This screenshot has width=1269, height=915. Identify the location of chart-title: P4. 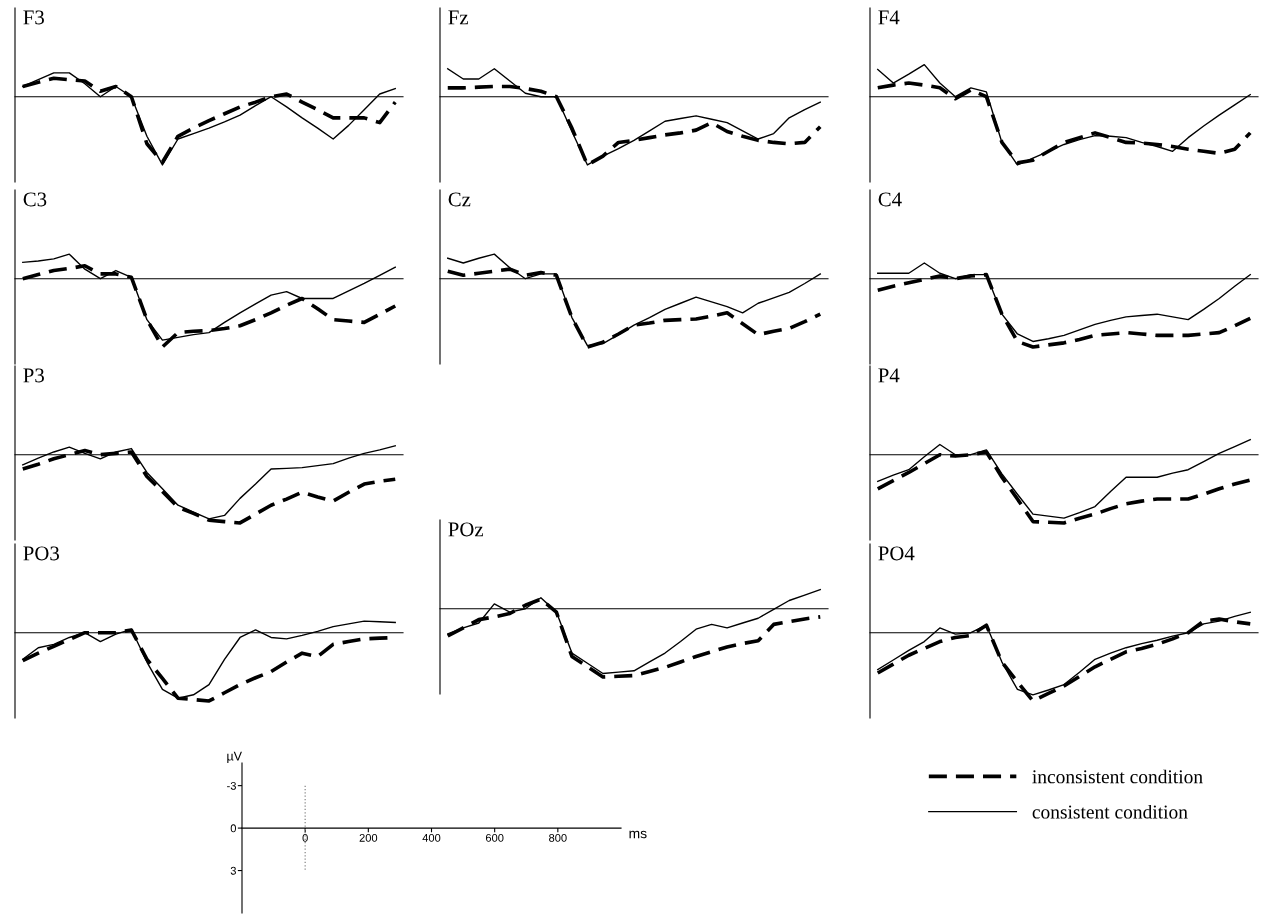
(889, 375).